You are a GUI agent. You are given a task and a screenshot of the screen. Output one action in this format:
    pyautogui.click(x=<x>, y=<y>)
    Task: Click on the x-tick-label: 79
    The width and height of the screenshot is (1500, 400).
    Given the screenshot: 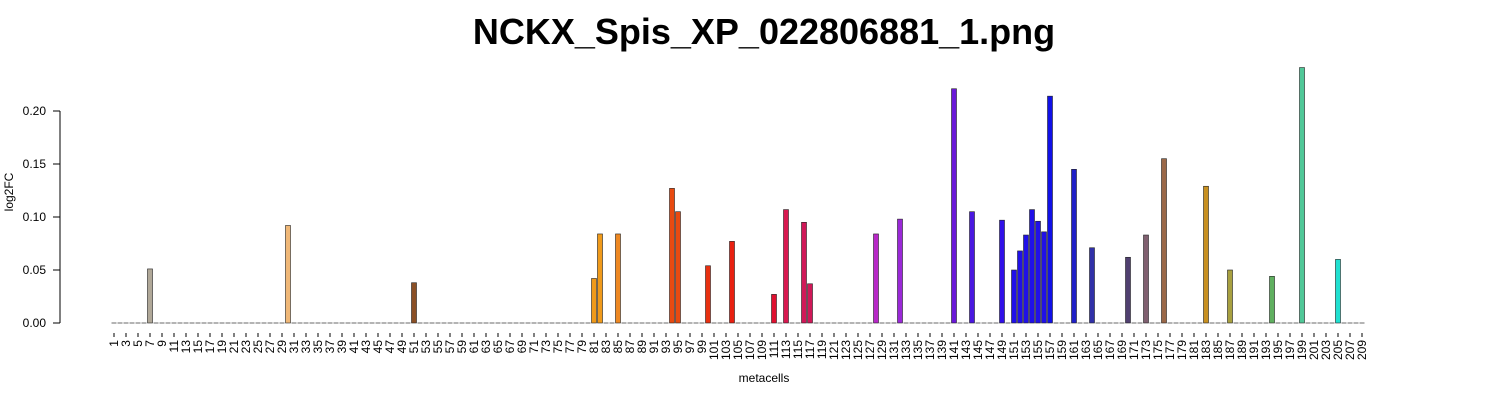 What is the action you would take?
    pyautogui.click(x=582, y=347)
    